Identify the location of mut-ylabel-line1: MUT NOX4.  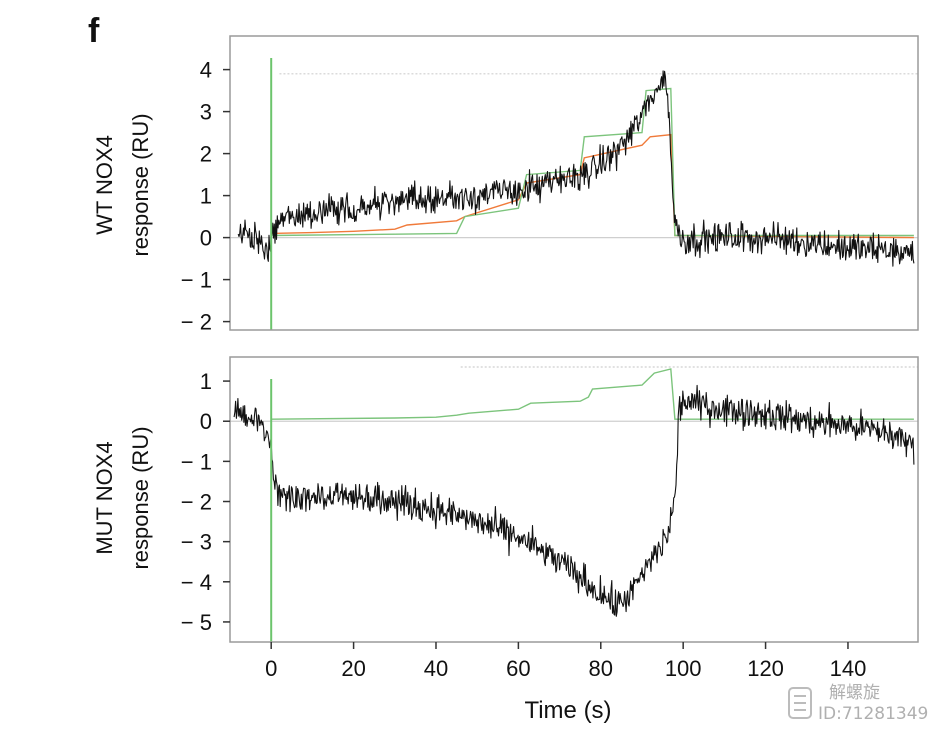
(104, 497).